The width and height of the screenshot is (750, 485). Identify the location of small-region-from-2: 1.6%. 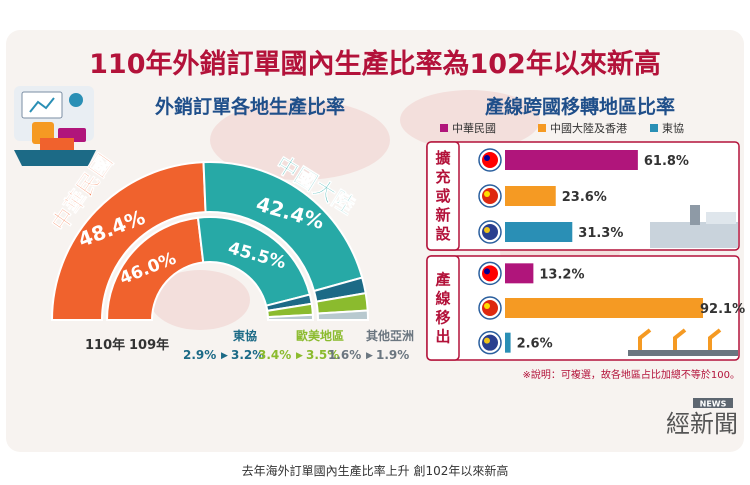
(344, 355).